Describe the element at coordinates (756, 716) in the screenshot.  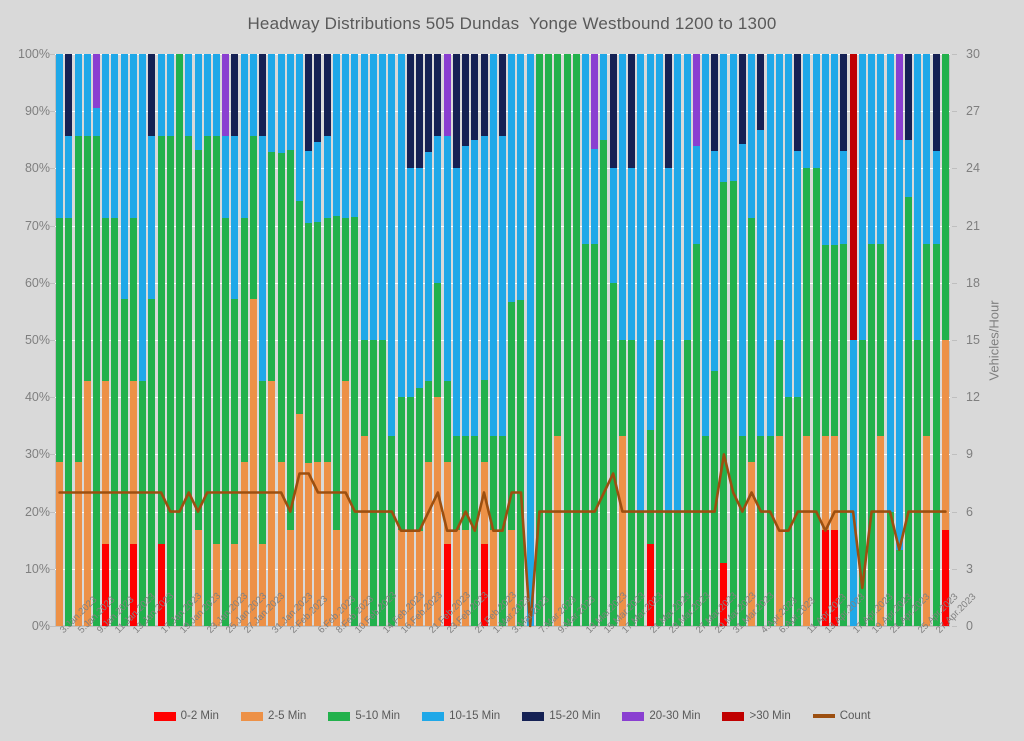
I see `legend-item: >30 Min` at that location.